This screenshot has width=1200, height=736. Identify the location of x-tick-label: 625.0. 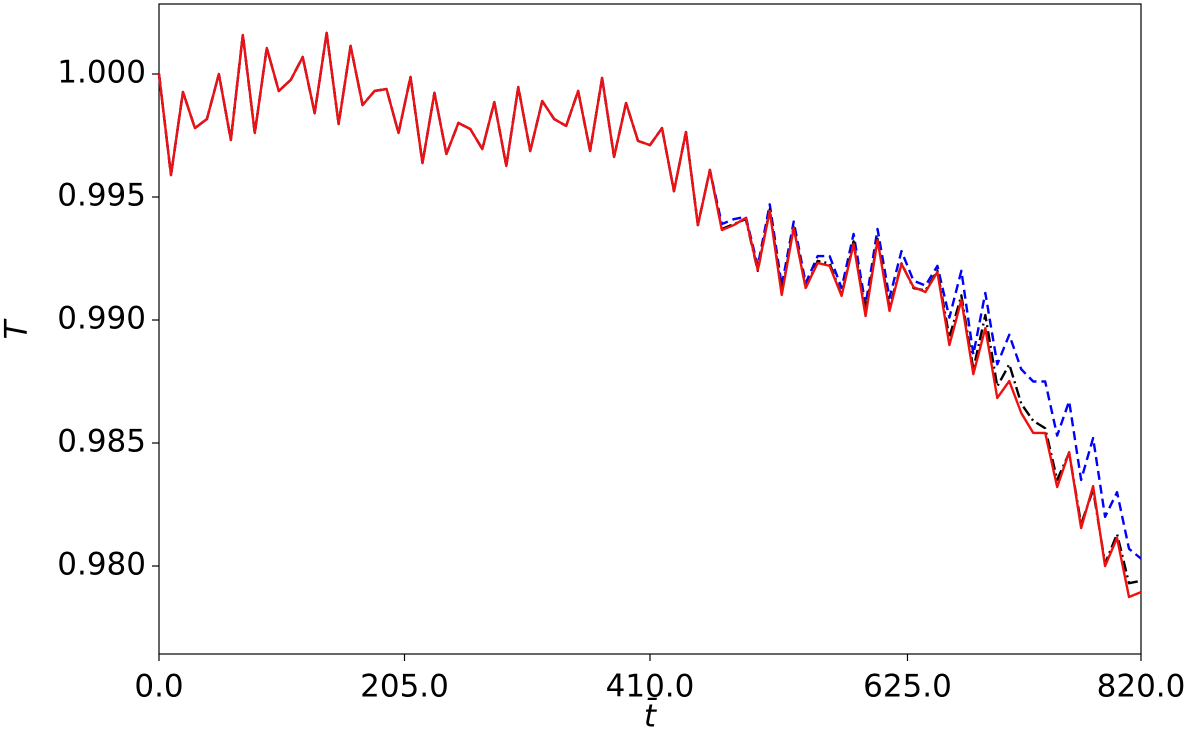
(907, 687).